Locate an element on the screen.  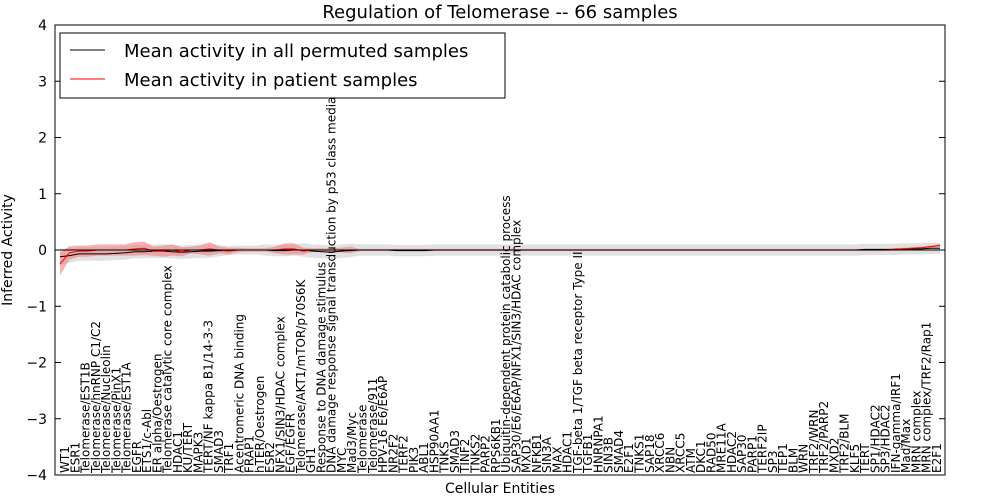
x-tick-label: ESR2 is located at coordinates (270, 457).